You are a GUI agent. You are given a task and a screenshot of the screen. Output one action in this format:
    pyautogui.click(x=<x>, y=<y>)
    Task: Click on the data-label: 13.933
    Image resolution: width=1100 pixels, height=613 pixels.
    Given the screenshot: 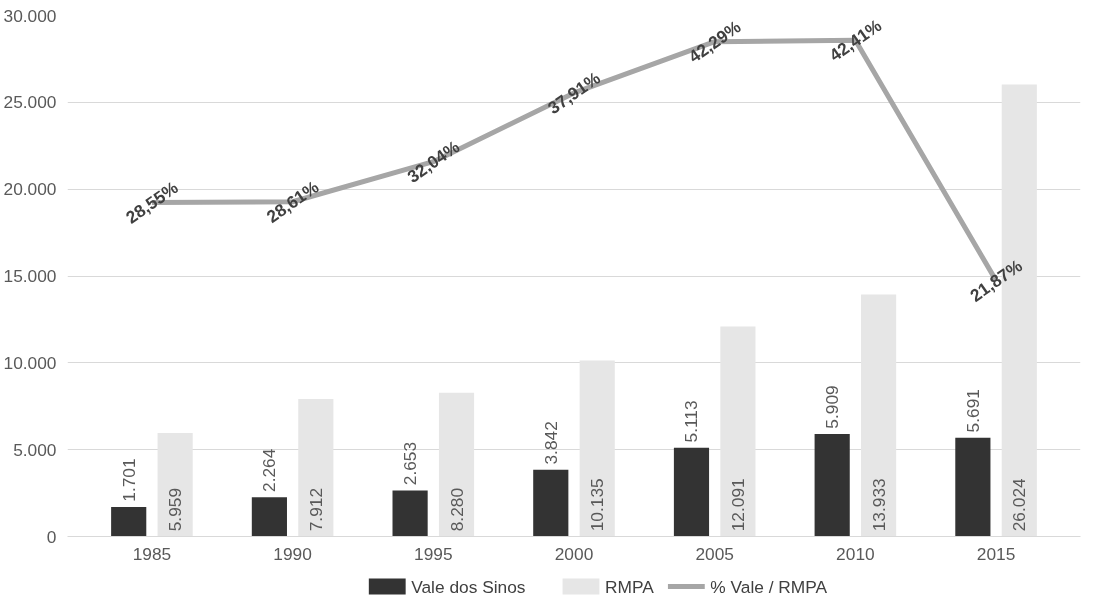 What is the action you would take?
    pyautogui.click(x=878, y=505)
    